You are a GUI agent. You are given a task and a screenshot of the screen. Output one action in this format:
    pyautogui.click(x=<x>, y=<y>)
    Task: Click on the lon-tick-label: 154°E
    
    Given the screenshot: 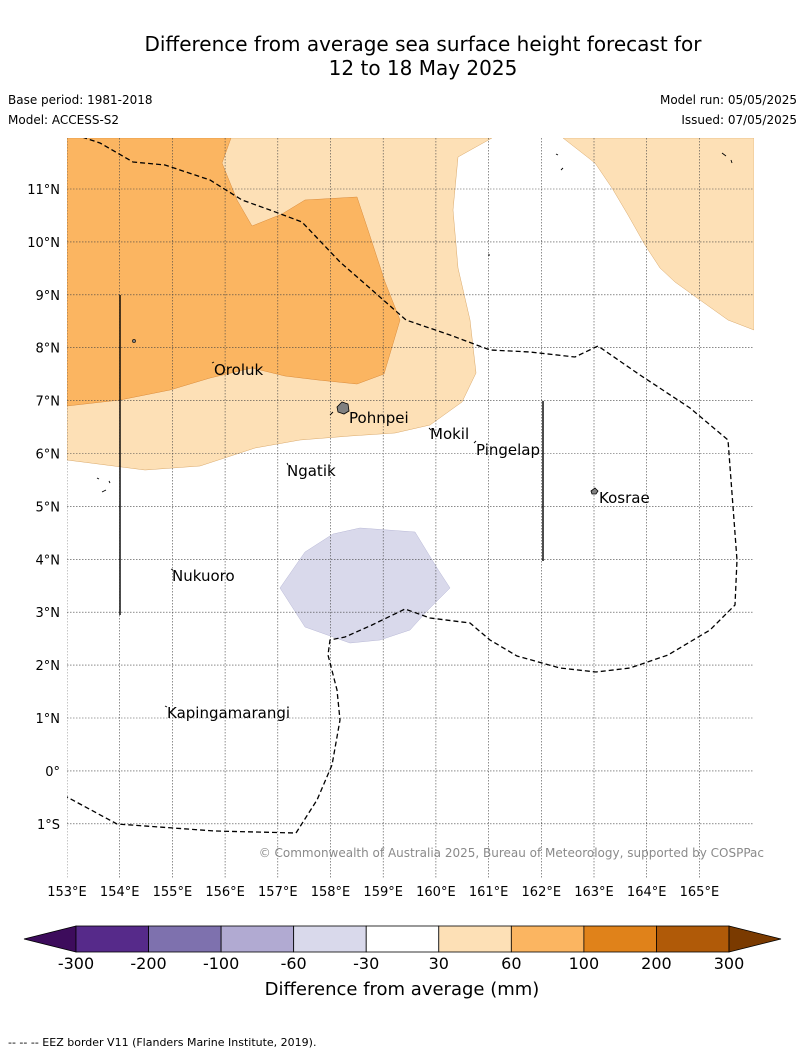 What is the action you would take?
    pyautogui.click(x=120, y=892)
    